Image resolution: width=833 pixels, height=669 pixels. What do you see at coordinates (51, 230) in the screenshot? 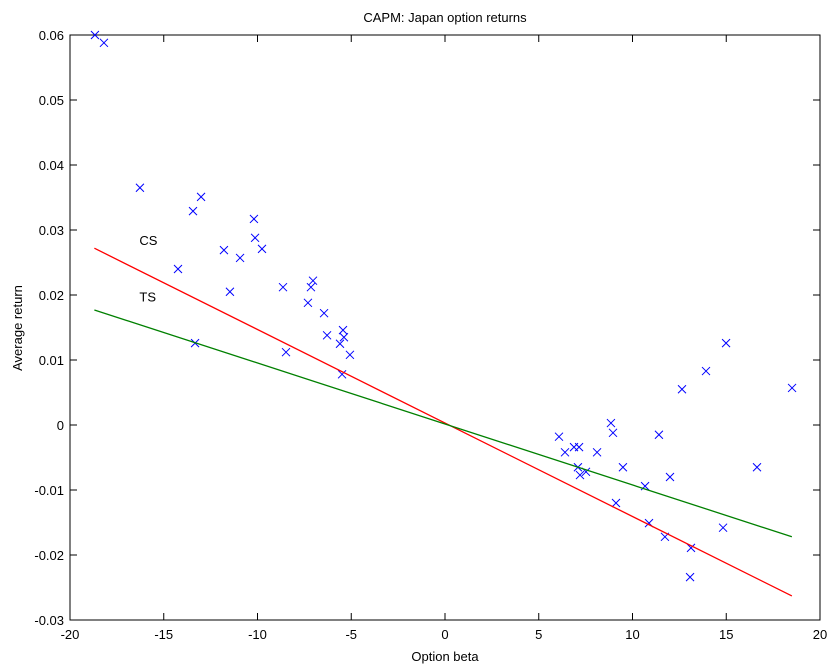
I see `y-tick-label: 0.03` at bounding box center [51, 230].